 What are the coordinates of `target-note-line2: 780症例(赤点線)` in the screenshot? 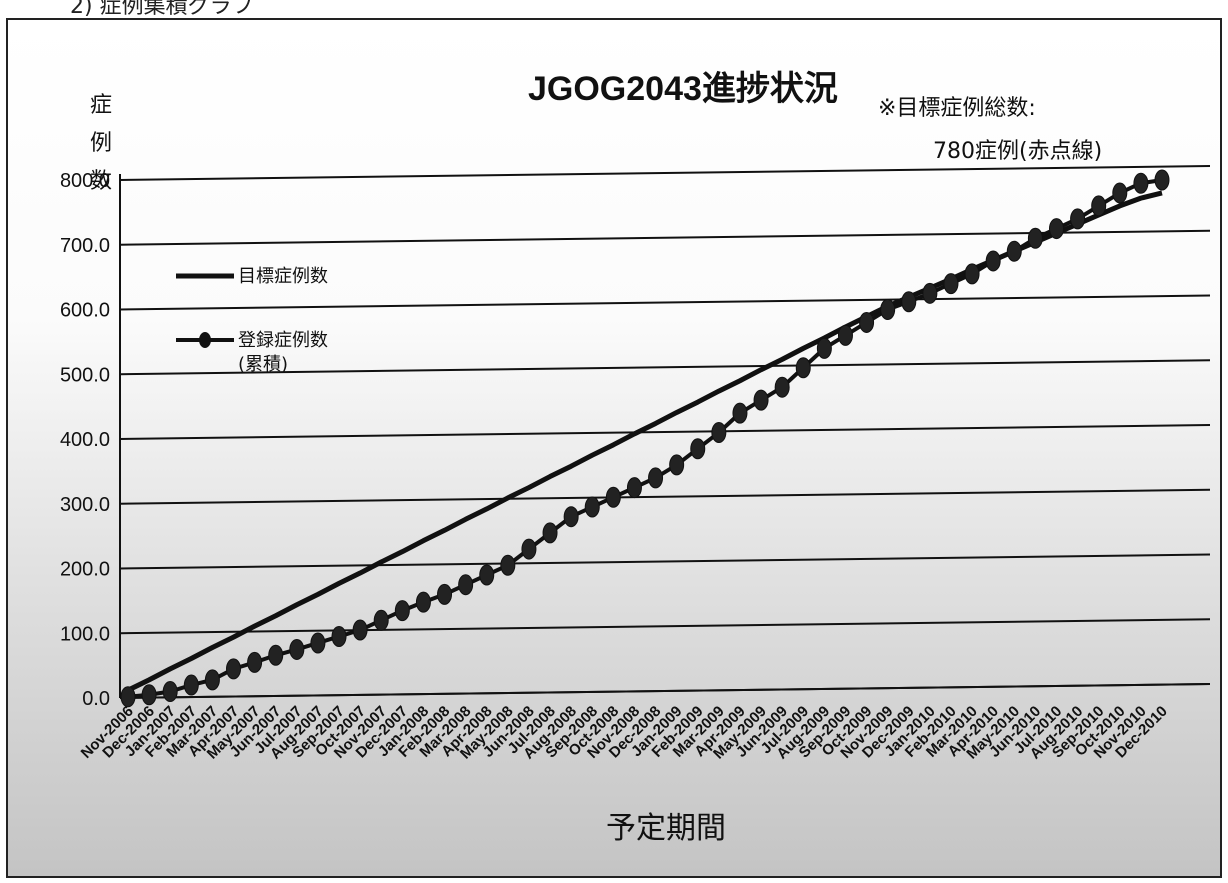 It's located at (1017, 151).